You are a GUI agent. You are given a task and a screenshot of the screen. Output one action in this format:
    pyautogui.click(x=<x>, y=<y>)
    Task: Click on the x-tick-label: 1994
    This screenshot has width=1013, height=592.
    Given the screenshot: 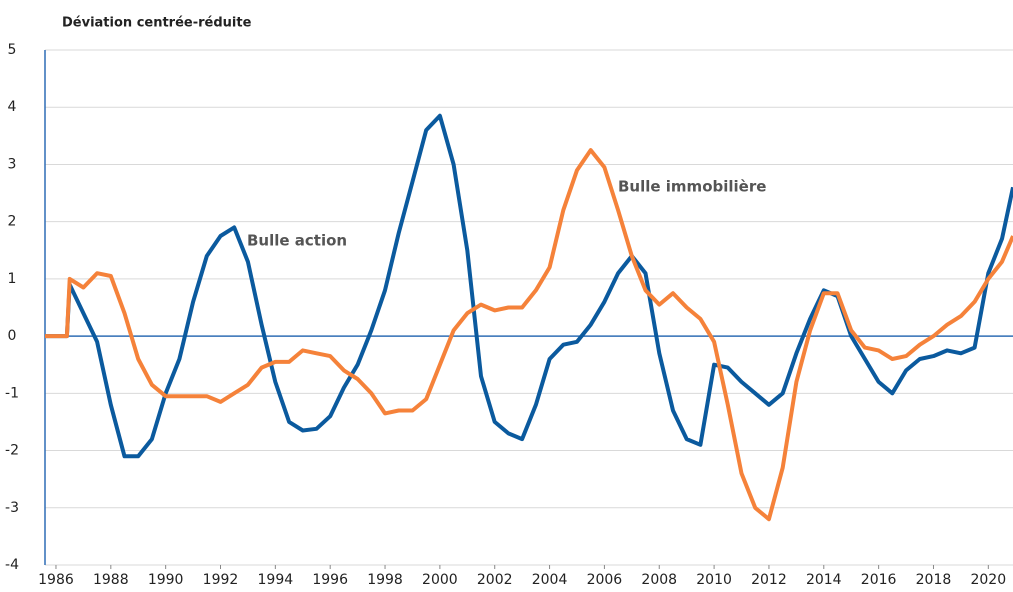 What is the action you would take?
    pyautogui.click(x=276, y=580)
    